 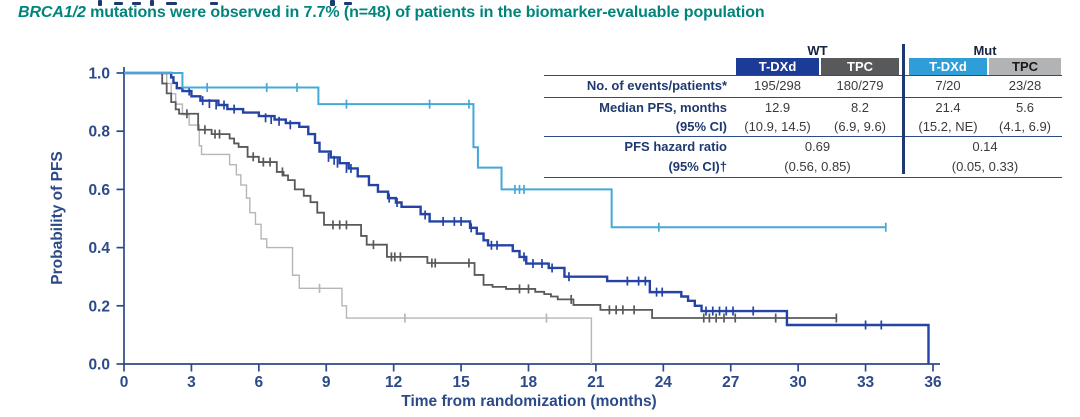 I want to click on y-tick-label: 0.2, so click(x=99, y=306).